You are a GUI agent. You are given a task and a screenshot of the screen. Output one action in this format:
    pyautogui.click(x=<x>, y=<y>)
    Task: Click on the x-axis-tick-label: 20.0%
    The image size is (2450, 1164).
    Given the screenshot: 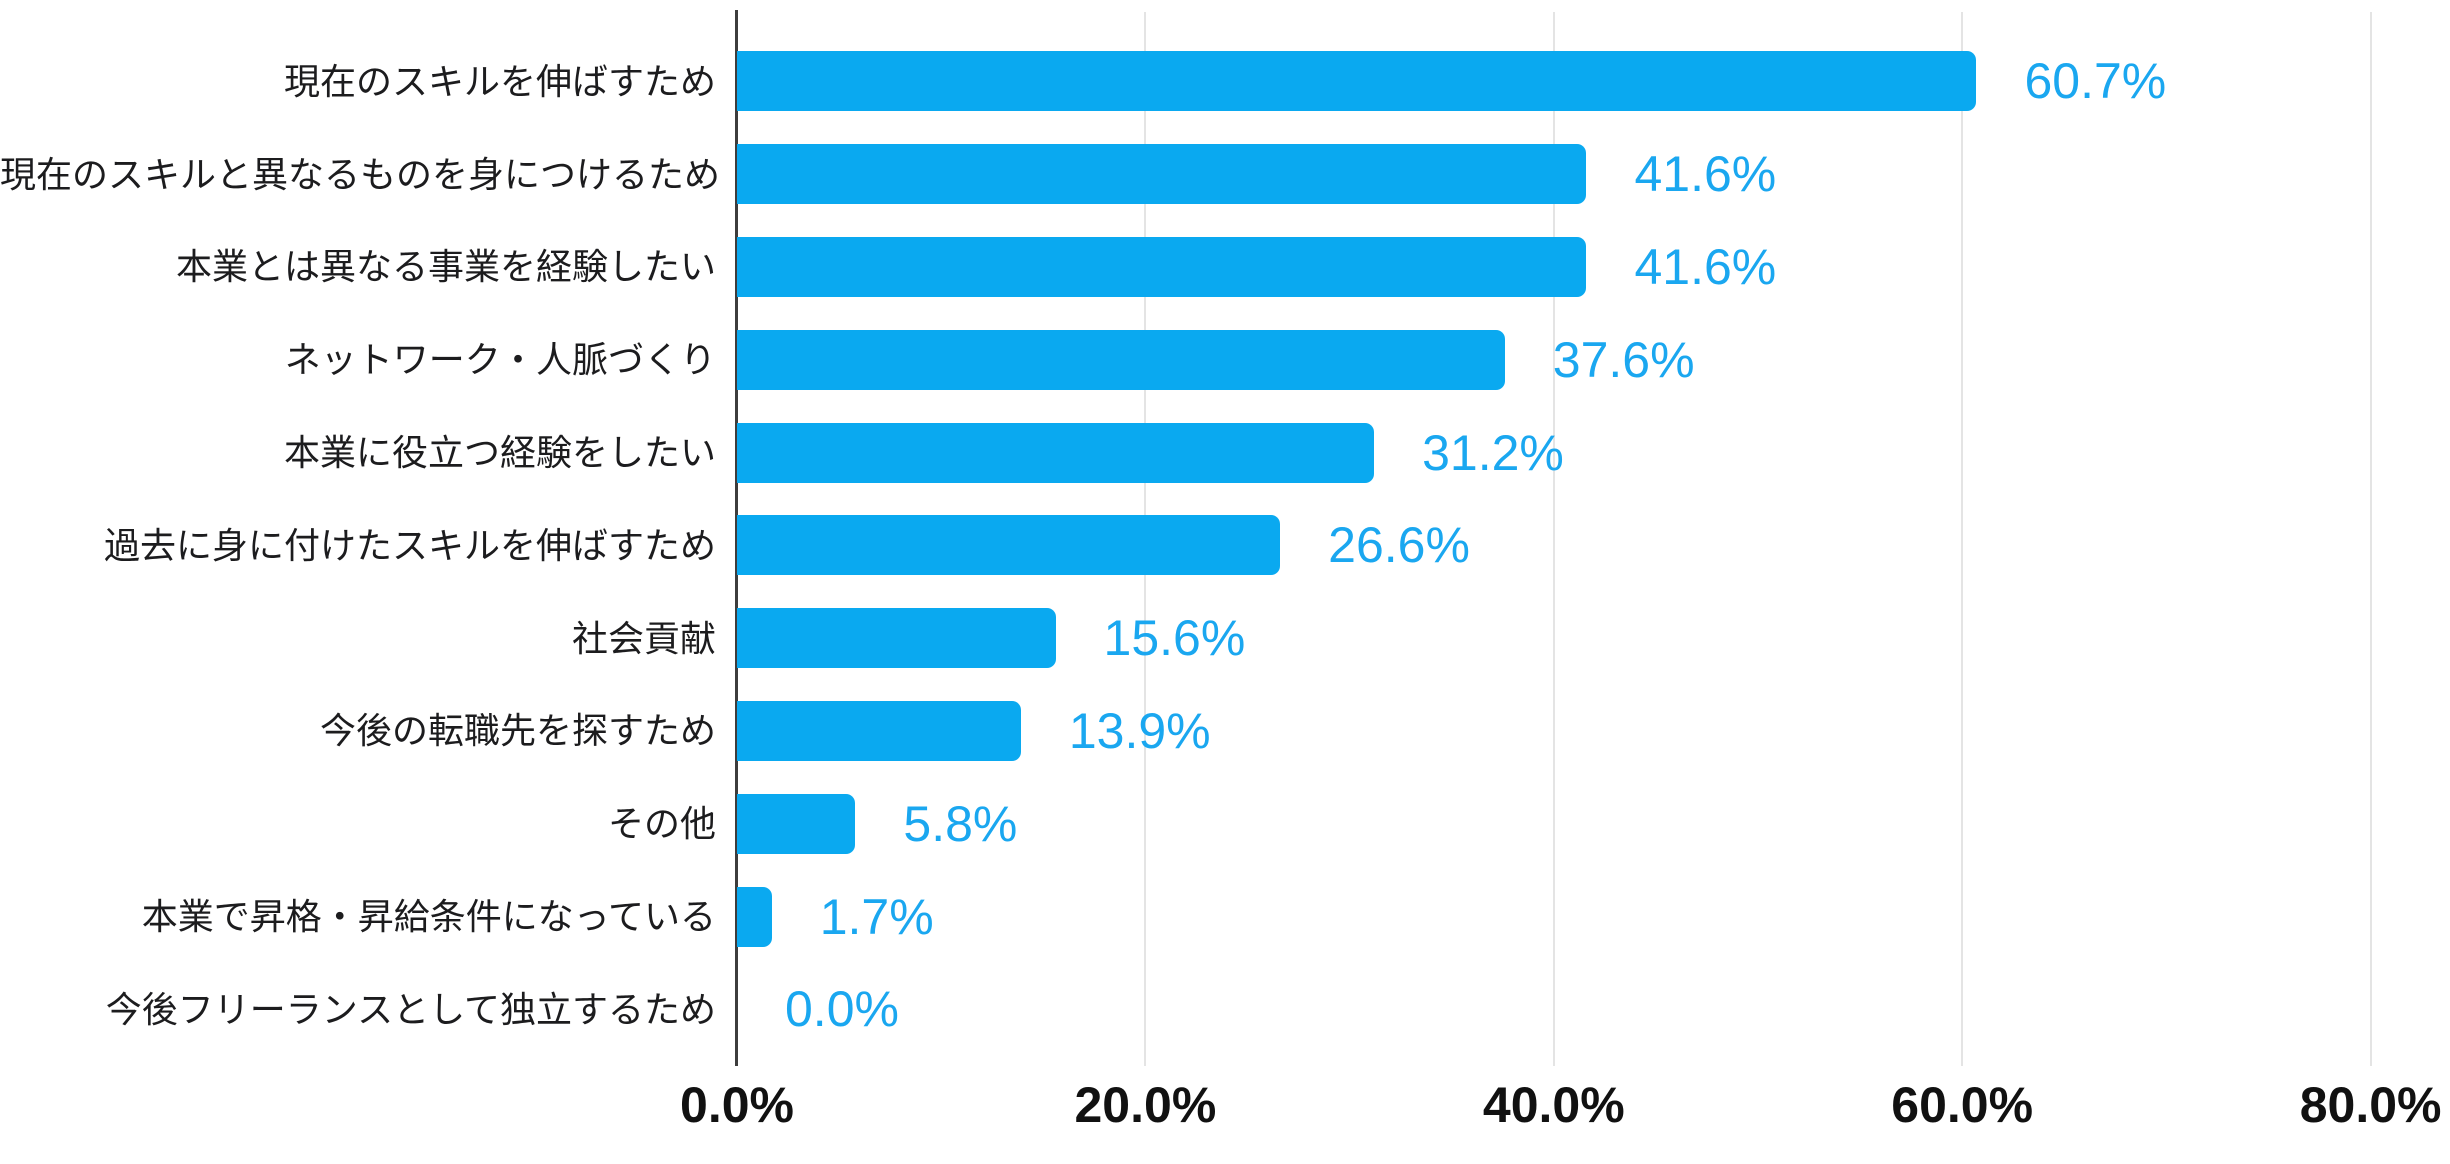 What is the action you would take?
    pyautogui.click(x=1145, y=1105)
    